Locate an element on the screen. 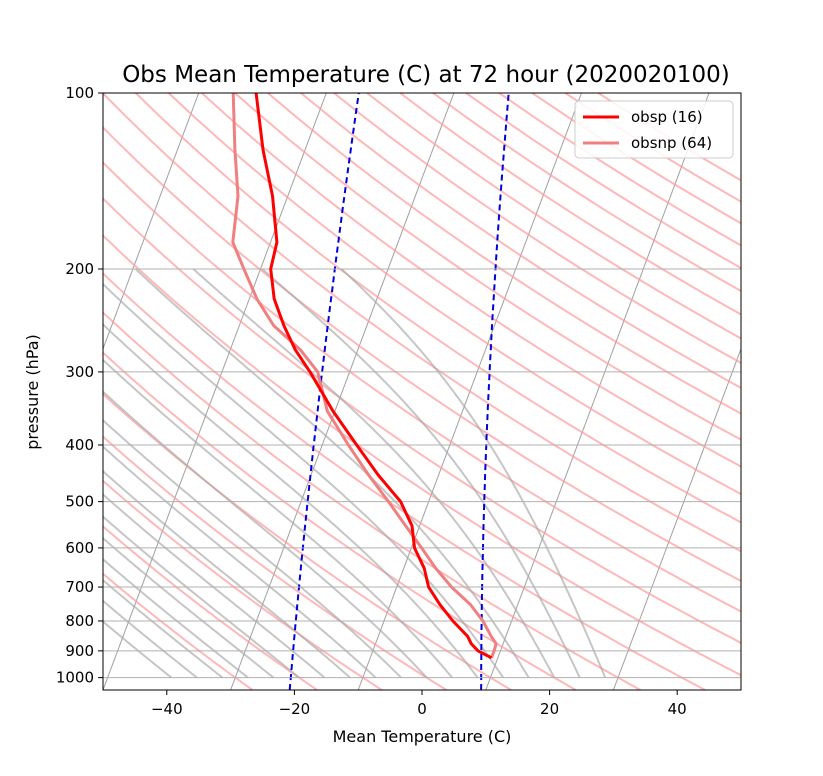 This screenshot has width=823, height=776. x-tick-label: −20 is located at coordinates (295, 709).